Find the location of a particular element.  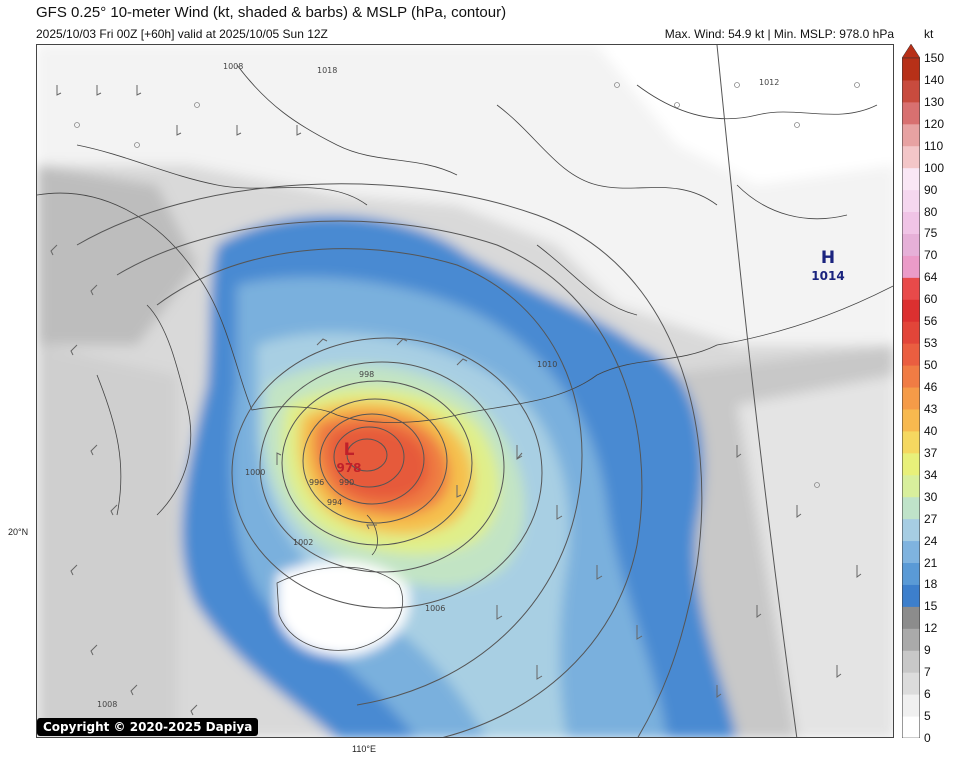

colorbar-tick-label: 12 is located at coordinates (931, 628).